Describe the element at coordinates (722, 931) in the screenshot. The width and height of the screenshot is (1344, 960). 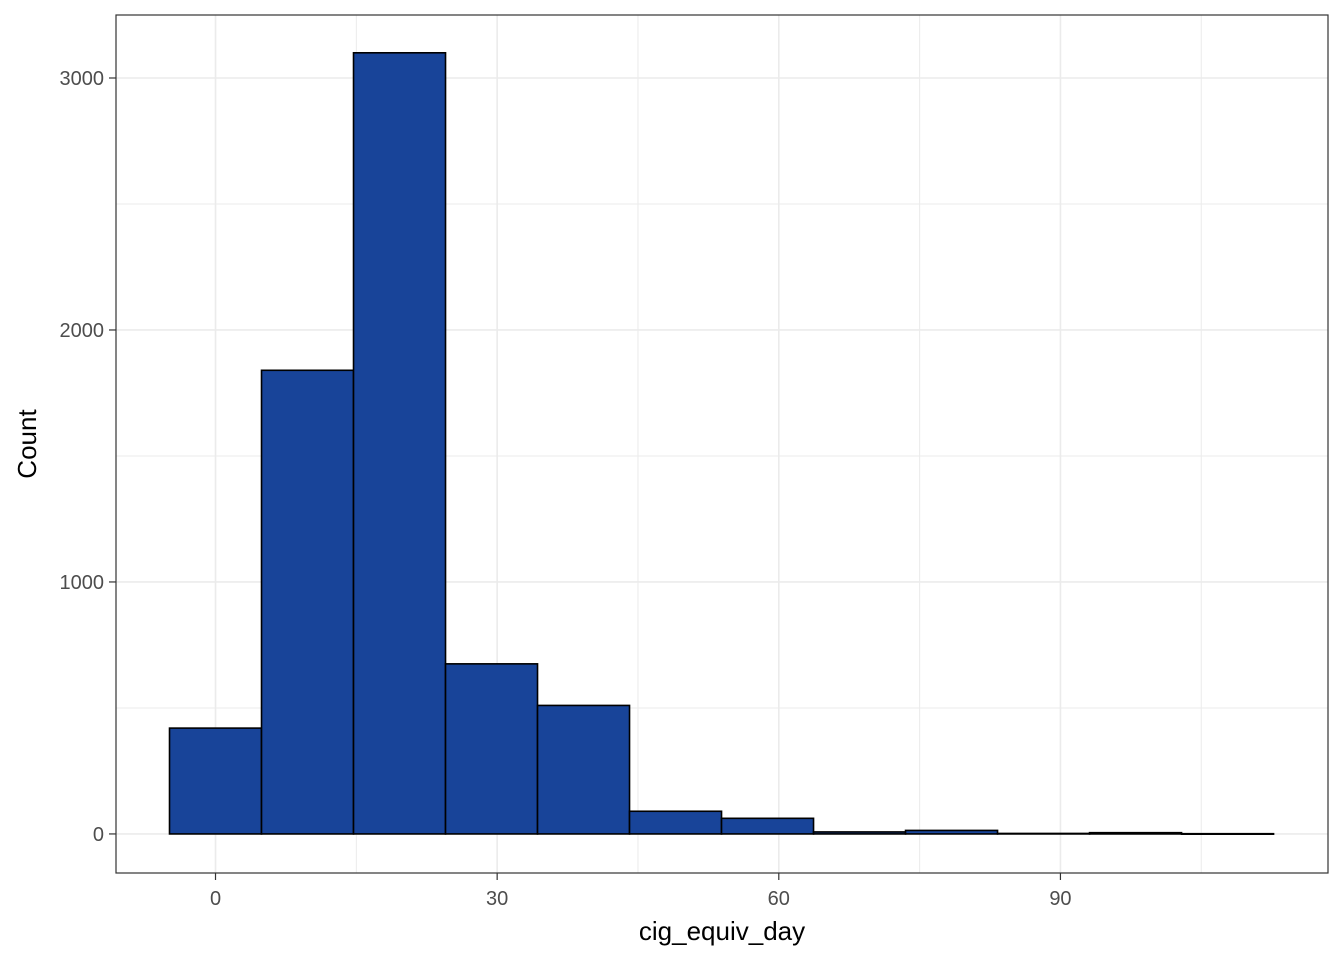
I see `x-axis-title: cig_equiv_day` at that location.